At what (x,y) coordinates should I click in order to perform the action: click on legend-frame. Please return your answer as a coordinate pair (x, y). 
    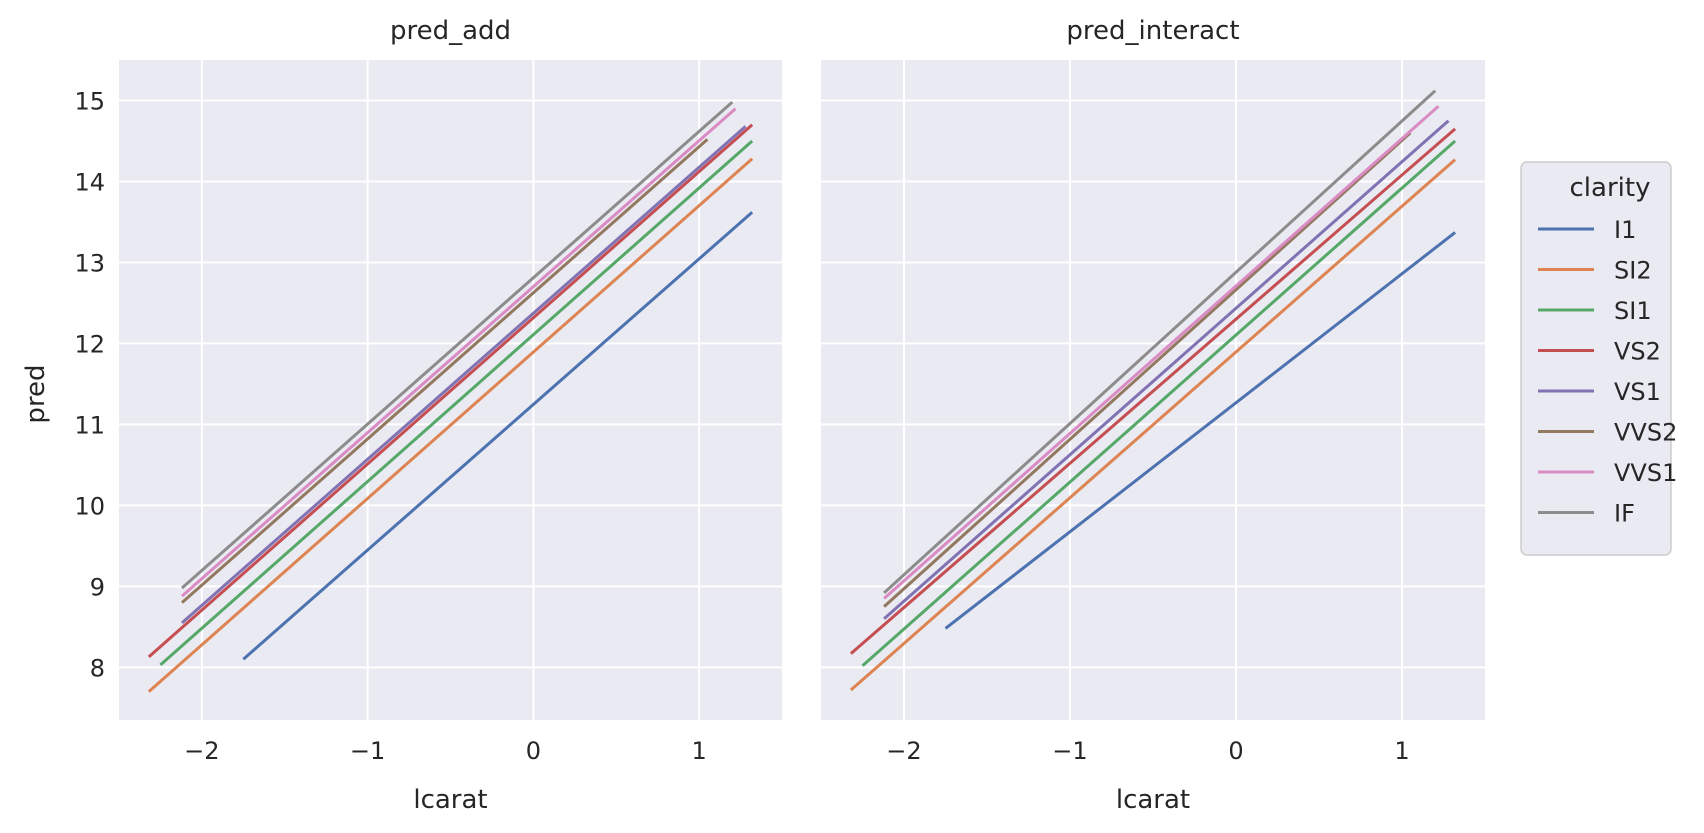
    Looking at the image, I should click on (1596, 358).